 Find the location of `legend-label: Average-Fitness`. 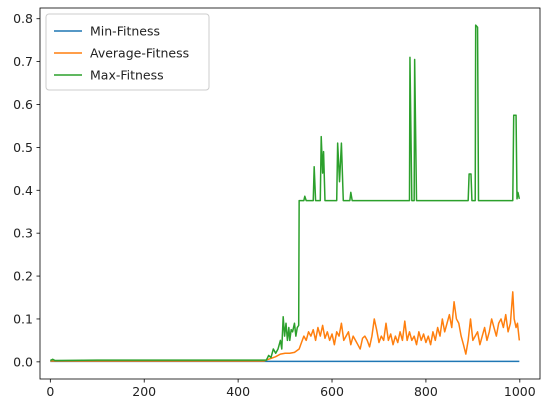

legend-label: Average-Fitness is located at coordinates (139, 53).